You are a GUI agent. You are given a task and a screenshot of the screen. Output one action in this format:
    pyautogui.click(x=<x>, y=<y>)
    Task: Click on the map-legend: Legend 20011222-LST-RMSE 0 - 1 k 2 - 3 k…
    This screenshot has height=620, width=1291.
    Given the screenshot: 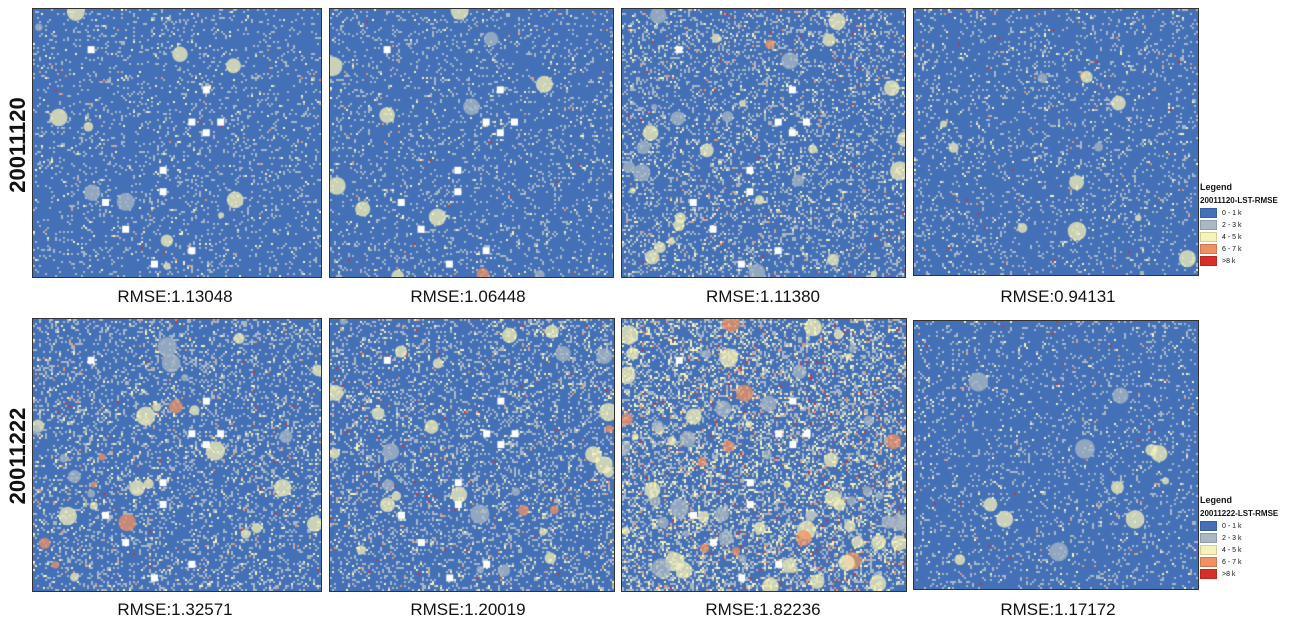 What is the action you would take?
    pyautogui.click(x=1239, y=537)
    